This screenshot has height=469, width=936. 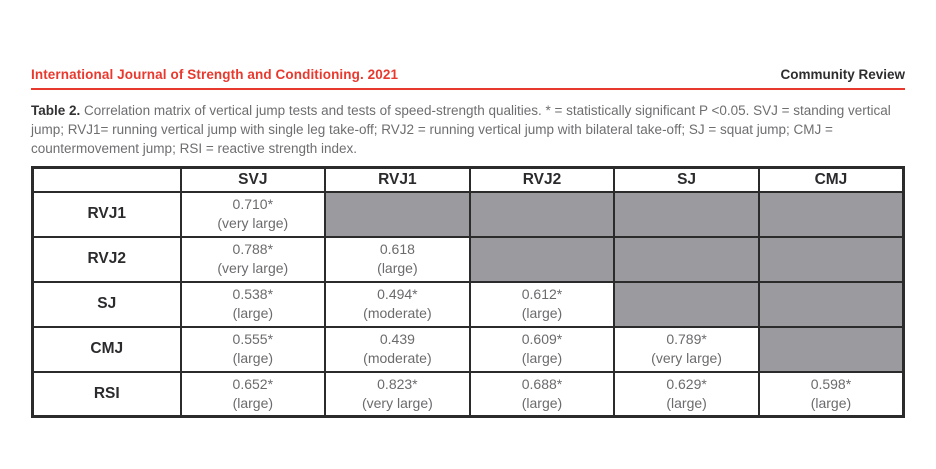 What do you see at coordinates (542, 339) in the screenshot?
I see `correlation-value: 0.609*` at bounding box center [542, 339].